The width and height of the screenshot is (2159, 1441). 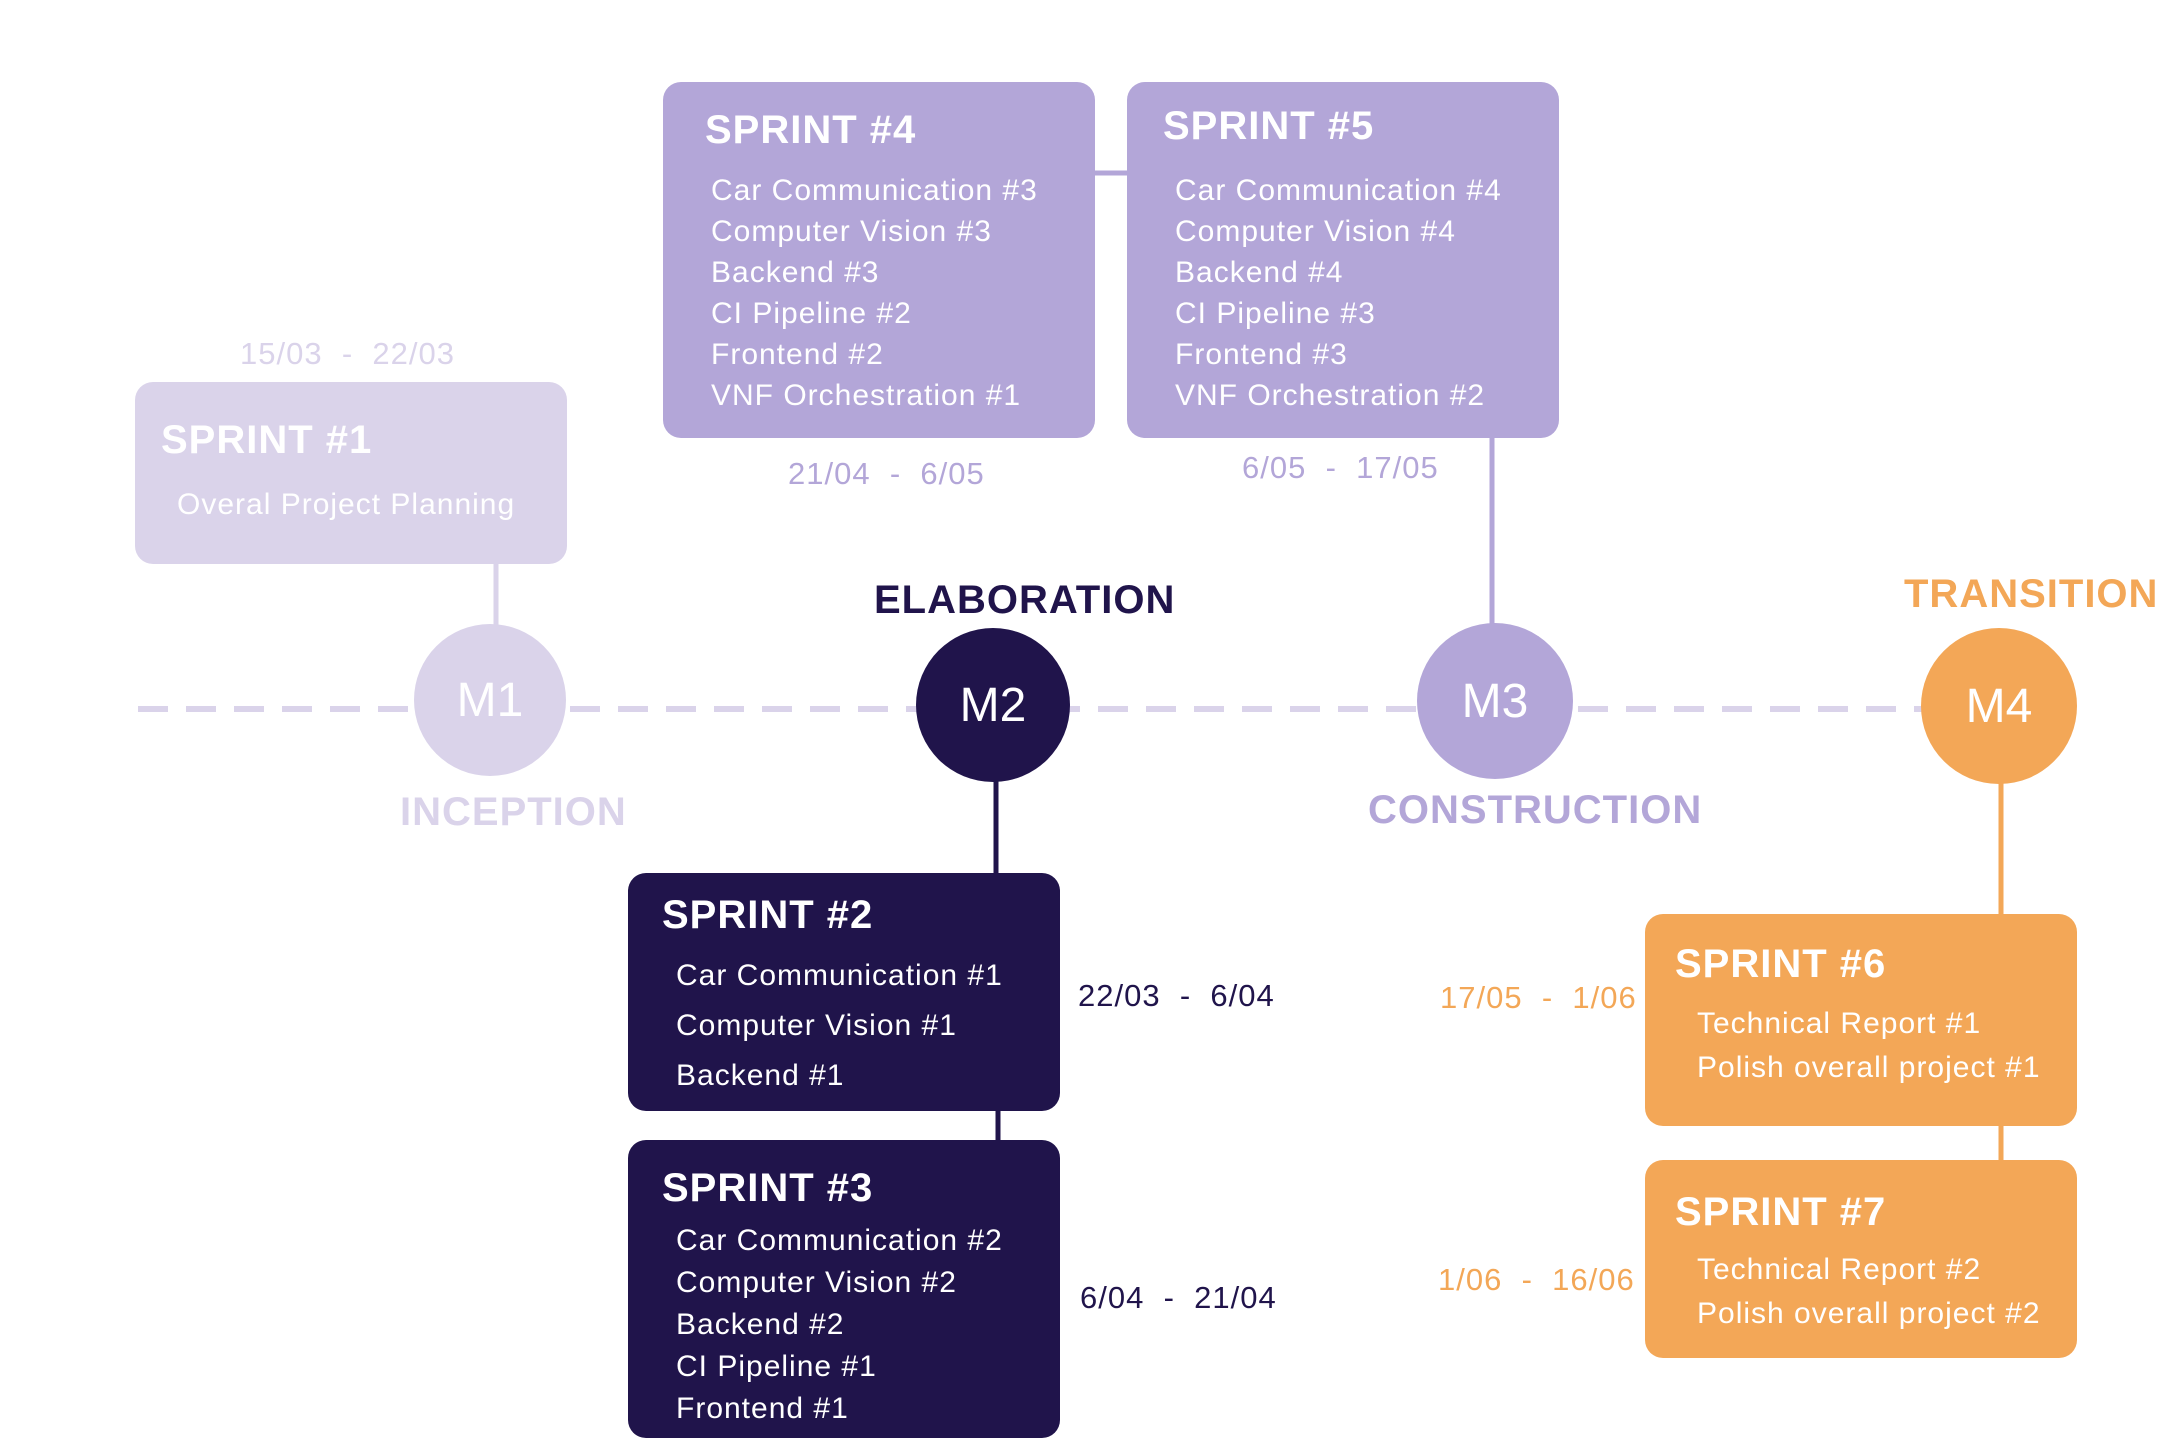 What do you see at coordinates (351, 473) in the screenshot?
I see `sprint-1-card: SPRINT #1 Overal Project Planning` at bounding box center [351, 473].